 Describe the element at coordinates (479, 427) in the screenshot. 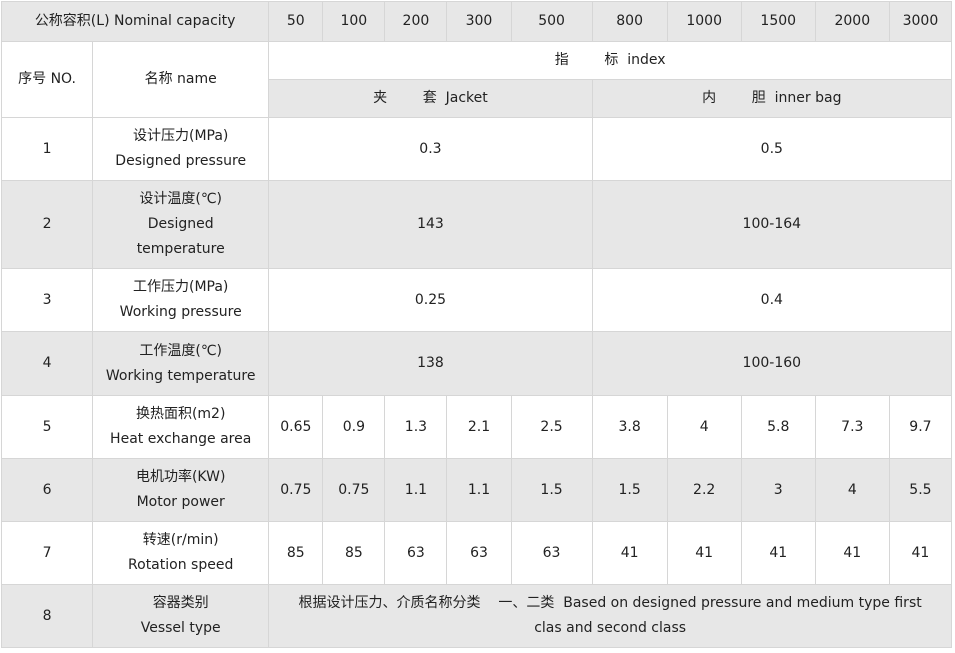

I see `value-cell: 2.1` at that location.